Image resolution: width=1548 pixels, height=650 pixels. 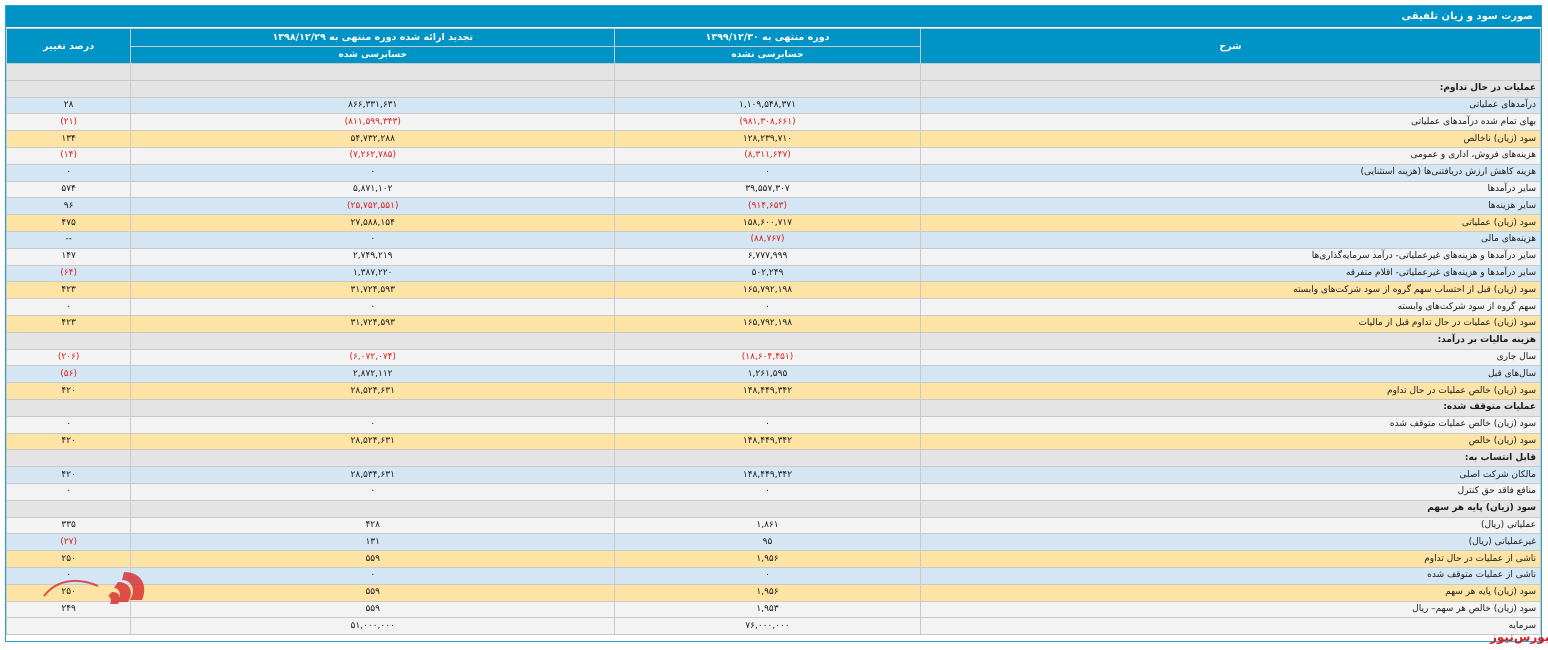 I want to click on row-description: سال‌های قبل, so click(x=1230, y=374).